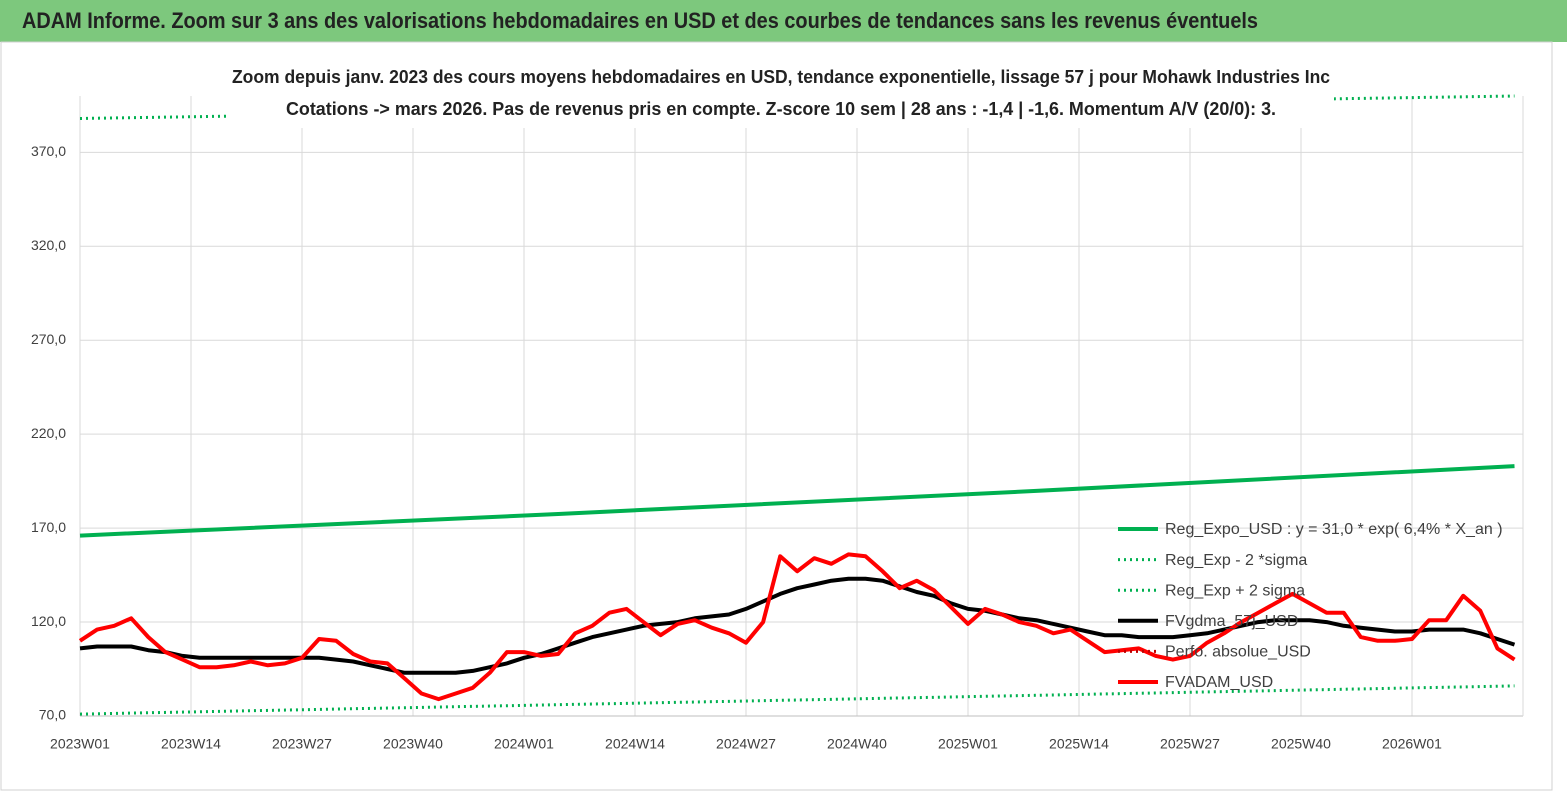 The image size is (1567, 792). What do you see at coordinates (413, 744) in the screenshot?
I see `x-tick-label: 2023W40` at bounding box center [413, 744].